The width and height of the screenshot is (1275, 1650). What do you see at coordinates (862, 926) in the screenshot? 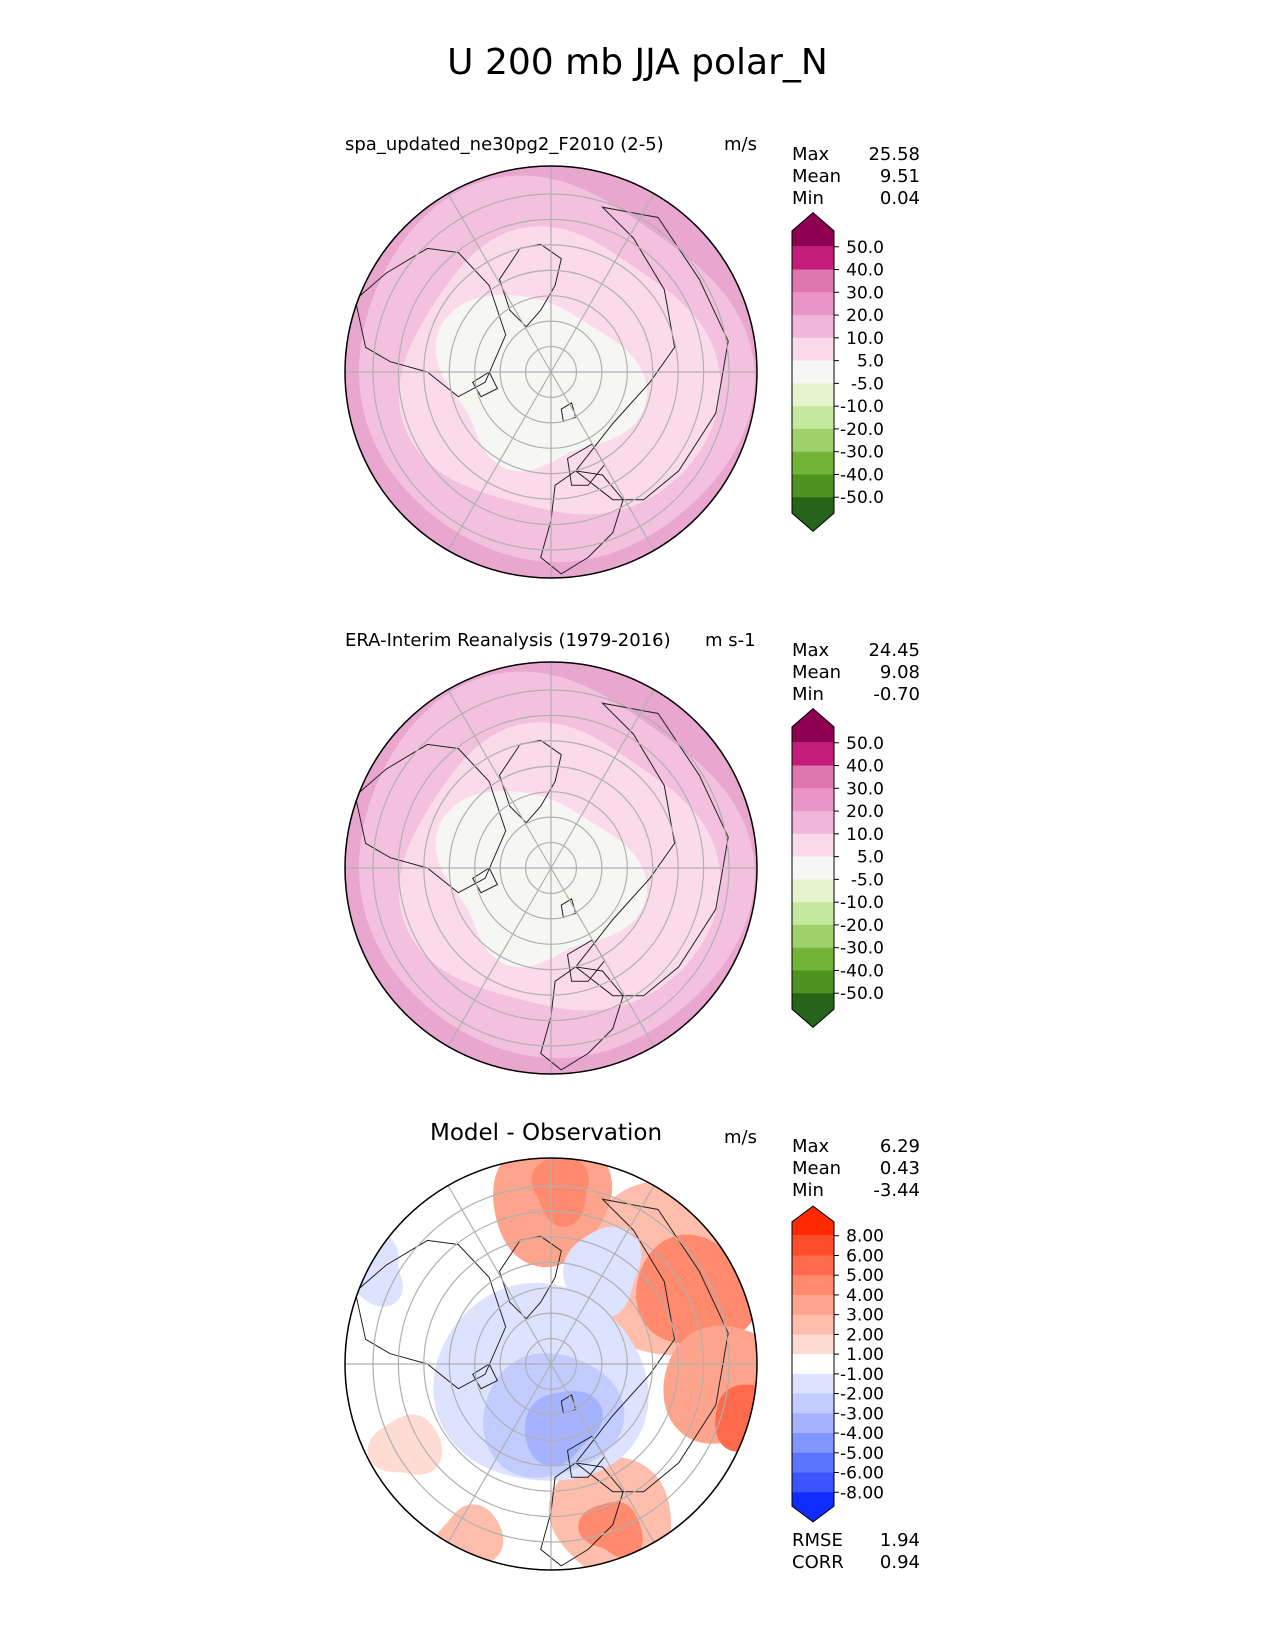
I see `colorbar-tick-label: -20.0` at bounding box center [862, 926].